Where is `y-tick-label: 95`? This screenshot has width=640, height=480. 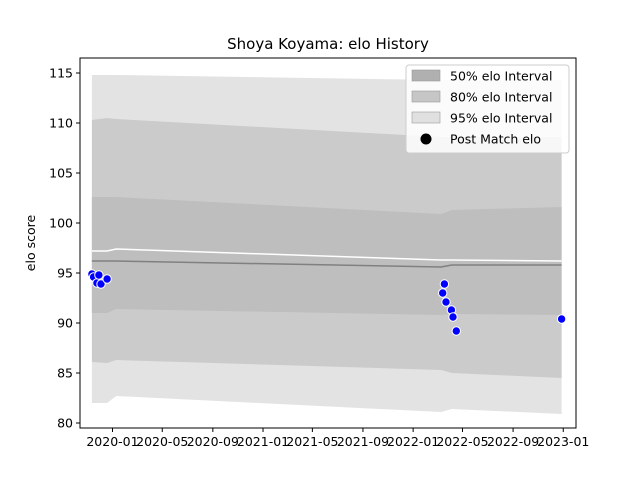 y-tick-label: 95 is located at coordinates (65, 273).